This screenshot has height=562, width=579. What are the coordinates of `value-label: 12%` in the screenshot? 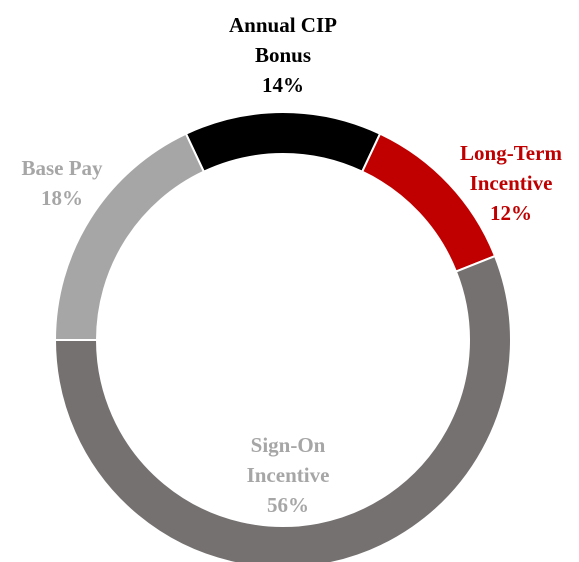 It's located at (511, 213).